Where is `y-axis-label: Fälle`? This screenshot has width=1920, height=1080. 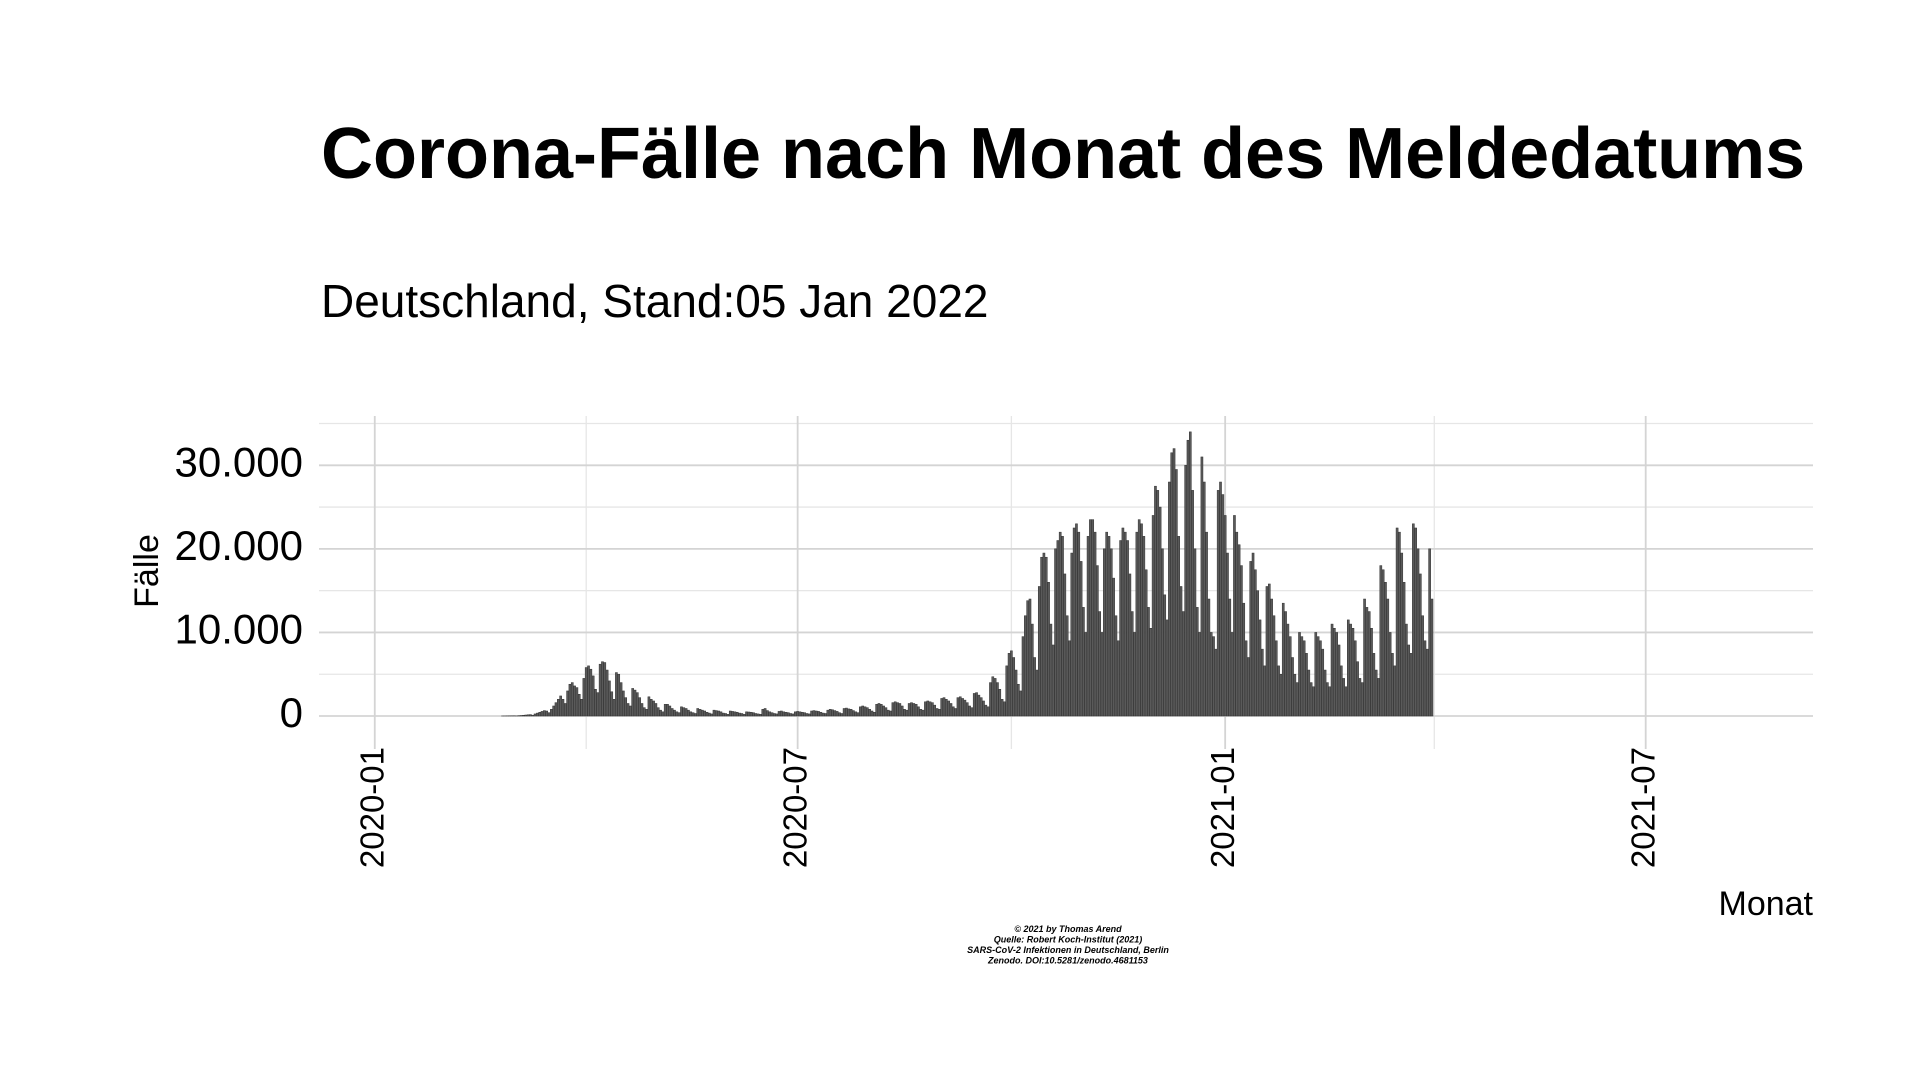 y-axis-label: Fälle is located at coordinates (147, 571).